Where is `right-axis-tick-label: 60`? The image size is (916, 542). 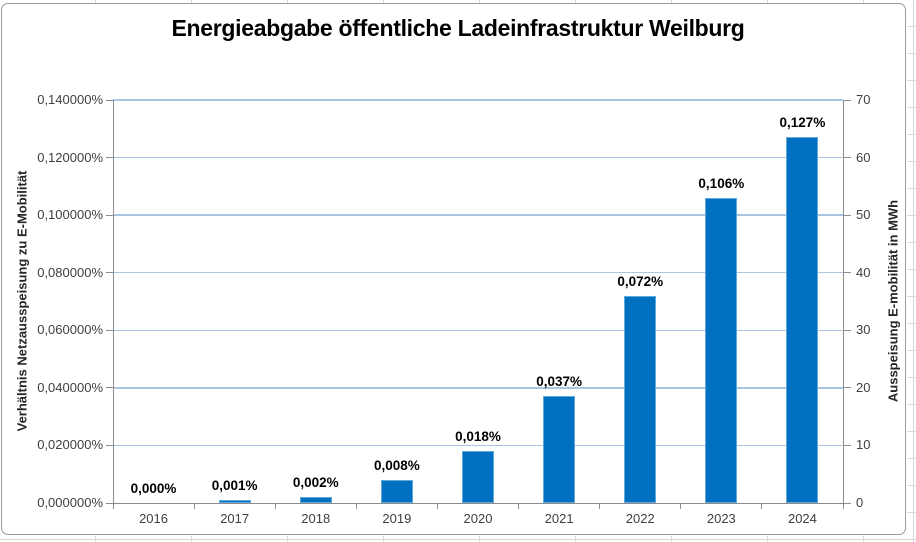
right-axis-tick-label: 60 is located at coordinates (863, 157).